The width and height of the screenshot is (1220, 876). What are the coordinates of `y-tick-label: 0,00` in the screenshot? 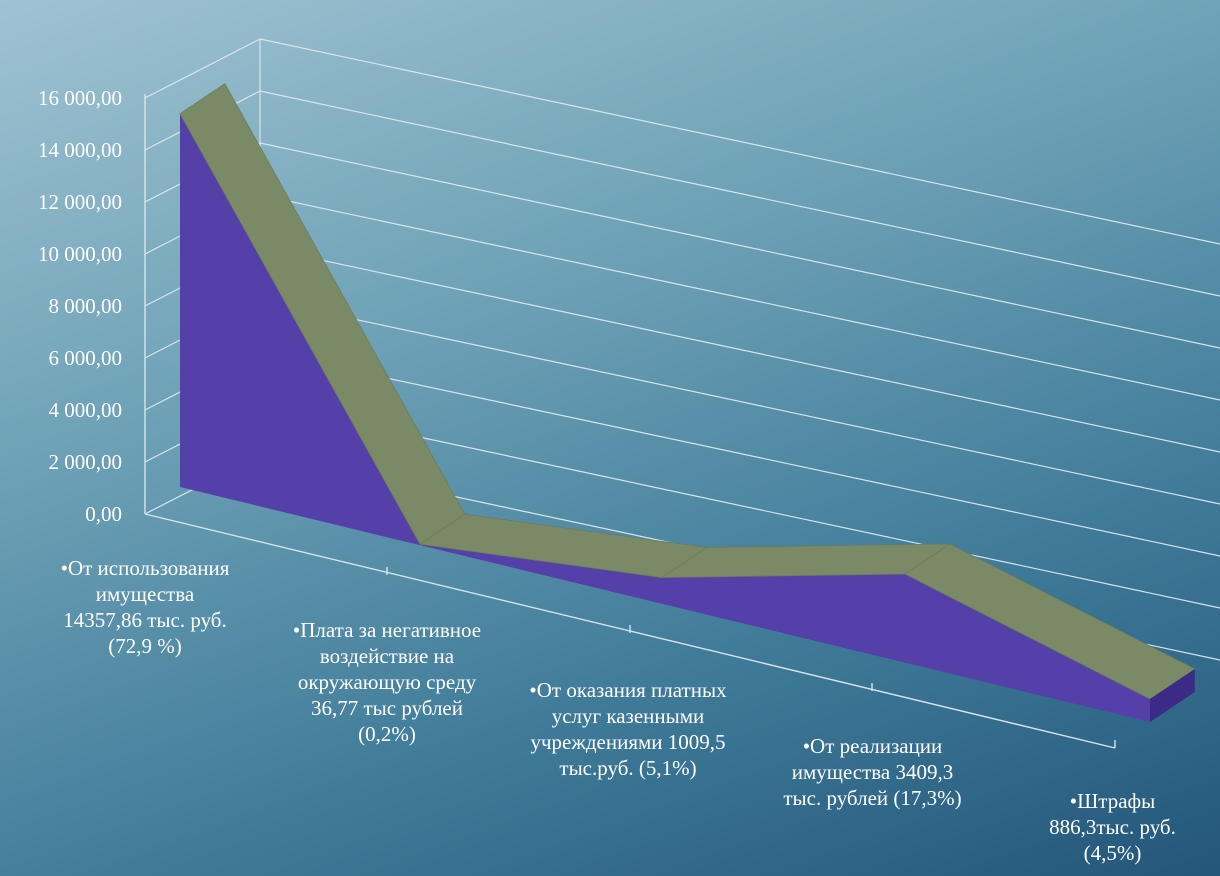 It's located at (103, 514).